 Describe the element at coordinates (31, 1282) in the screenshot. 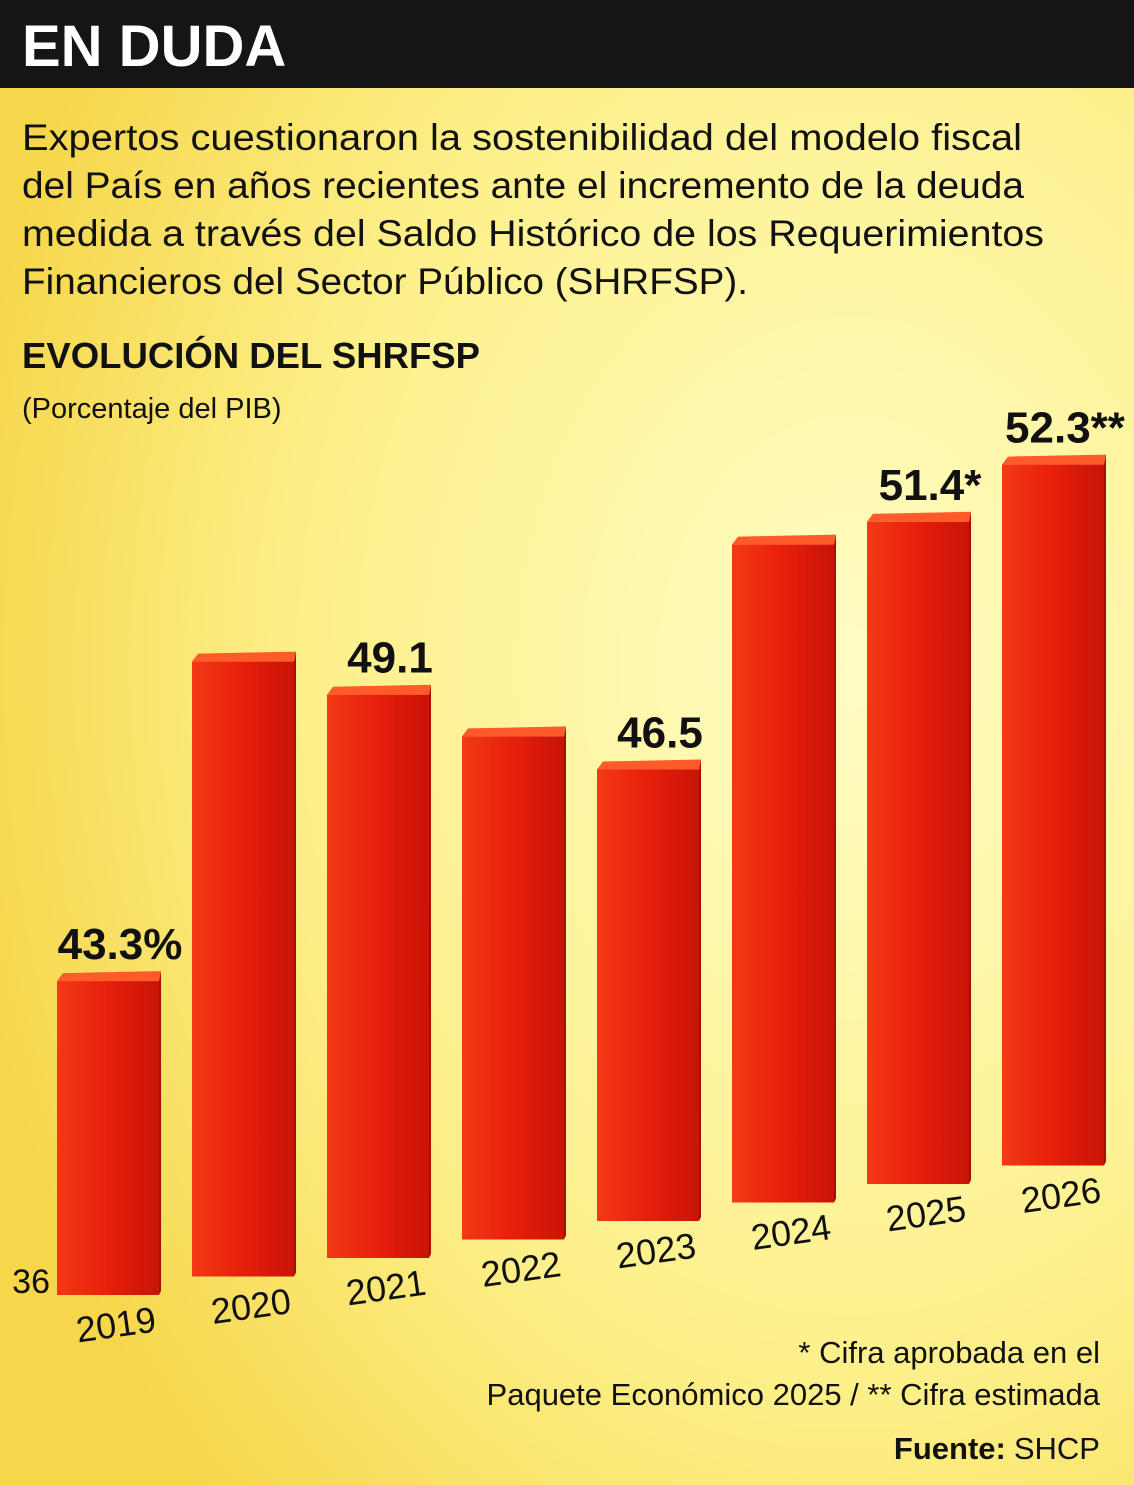

I see `y-tick-label: 36` at that location.